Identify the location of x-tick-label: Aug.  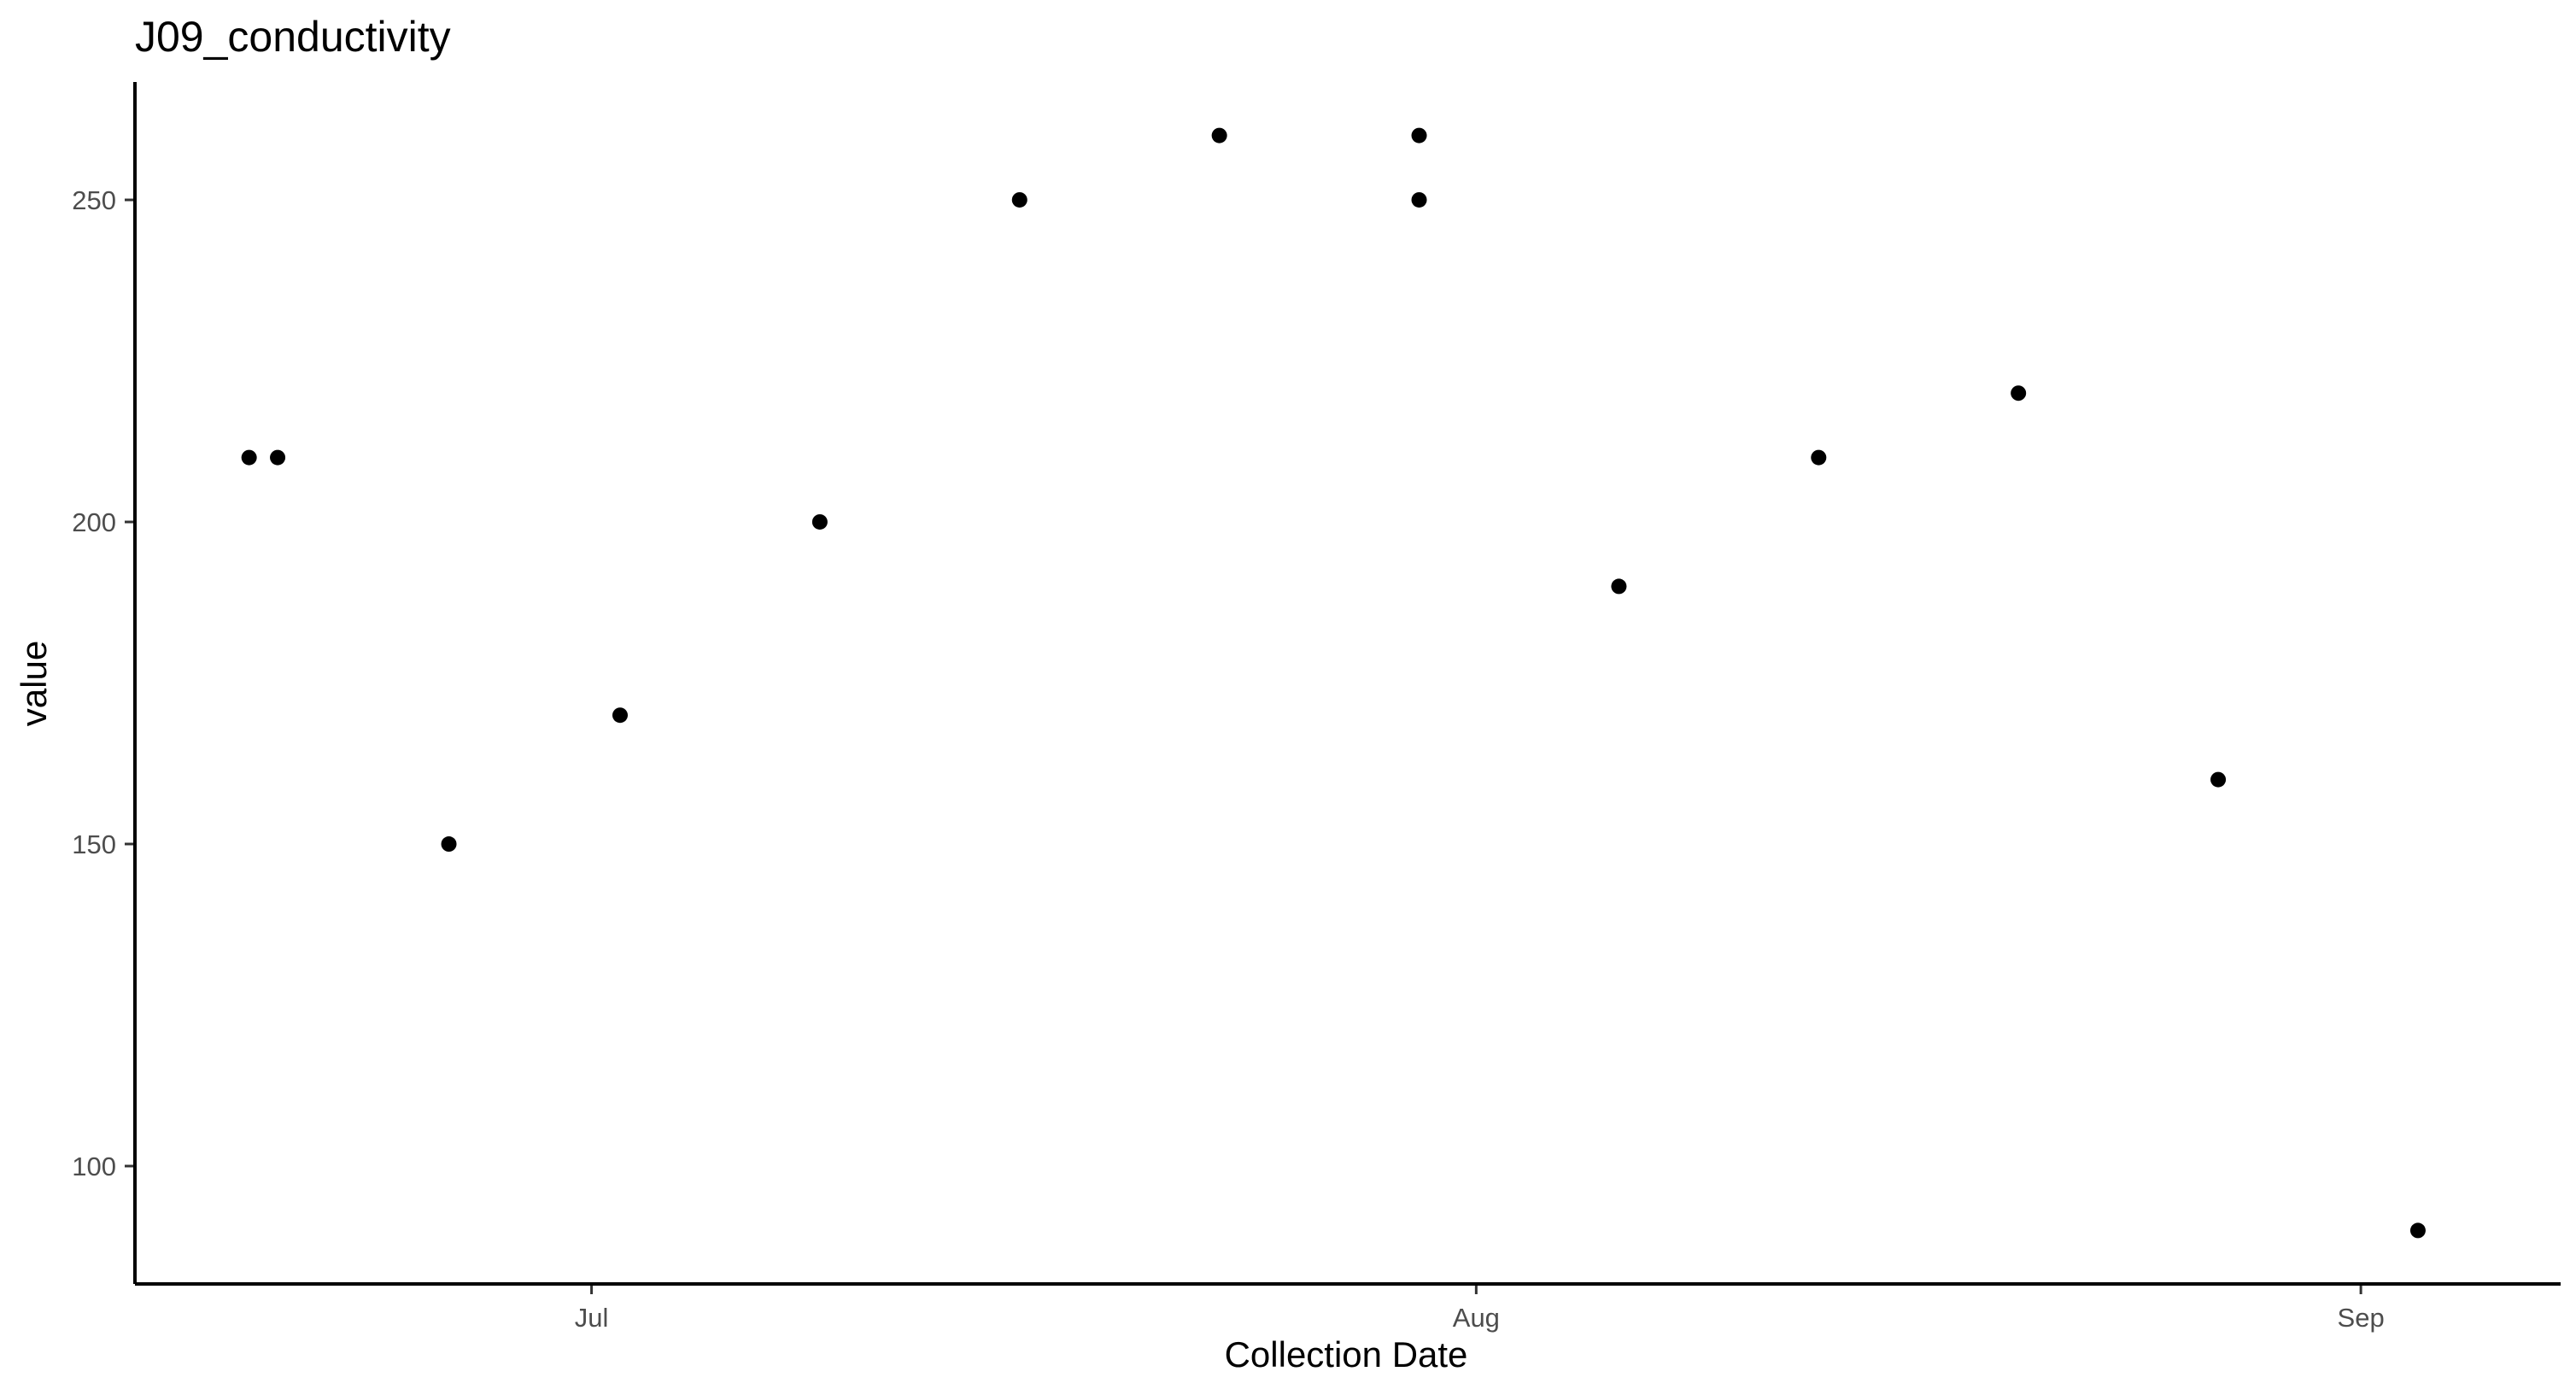
(1476, 1318).